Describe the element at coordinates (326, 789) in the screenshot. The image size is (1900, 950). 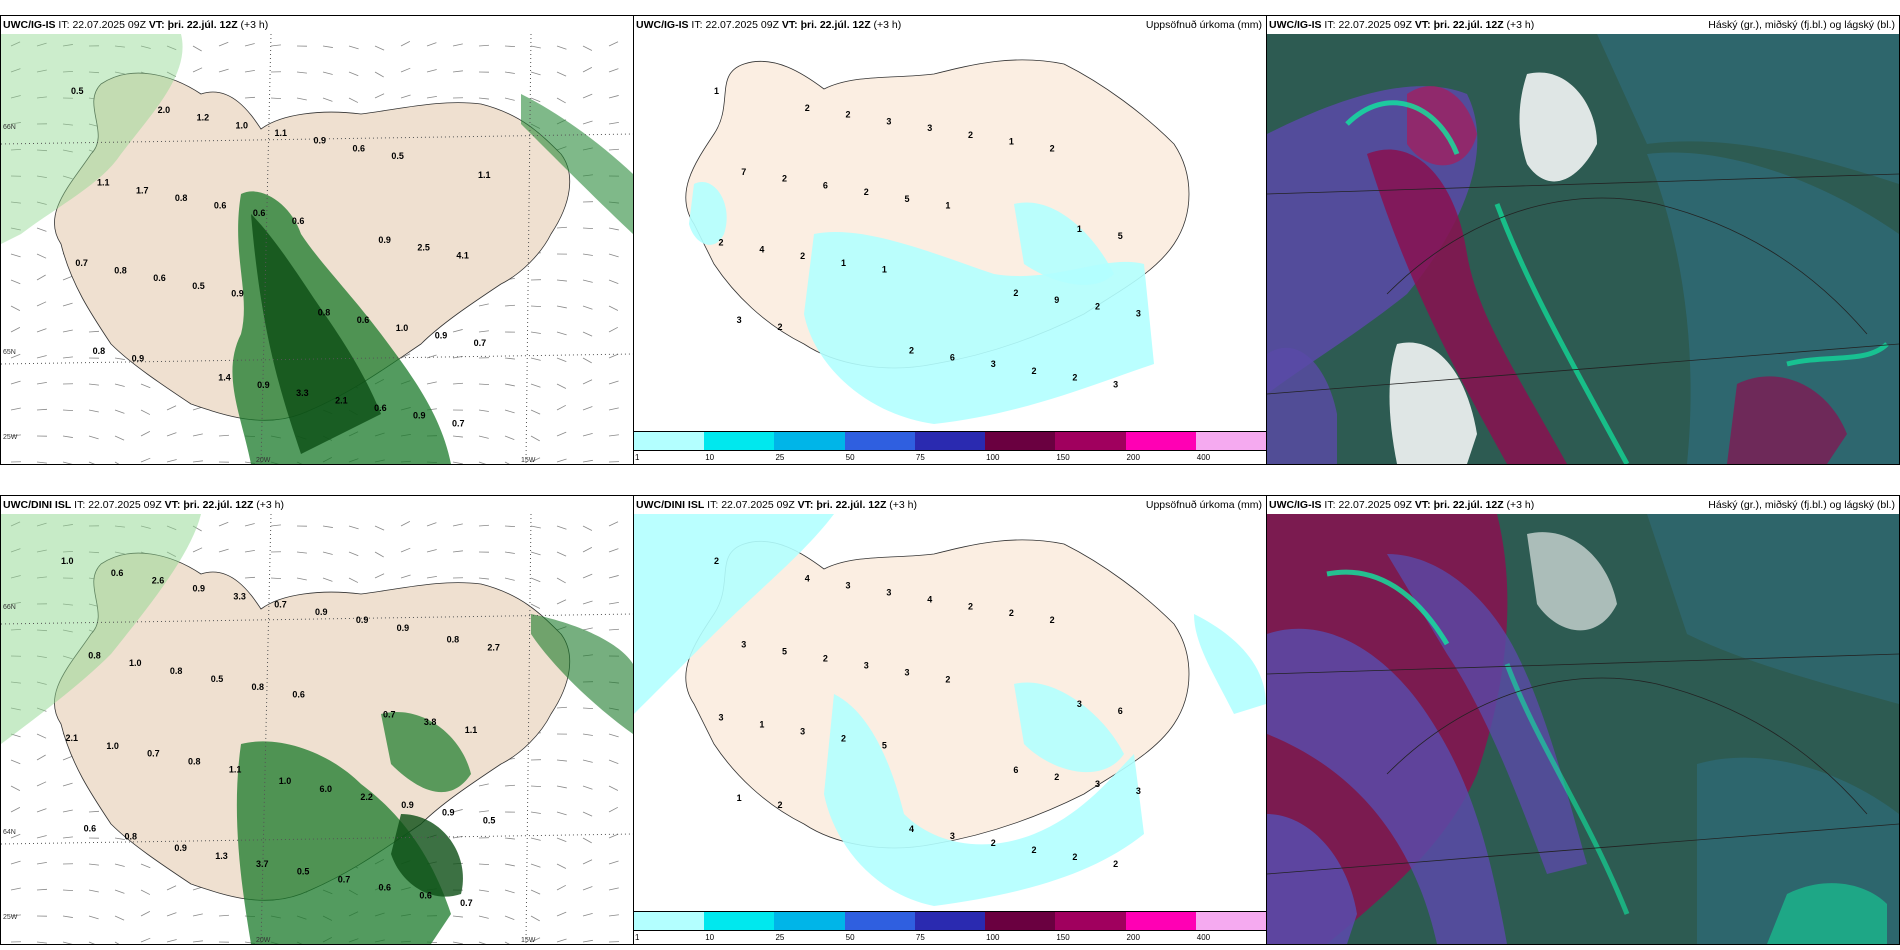
I see `value-label: 6.0` at that location.